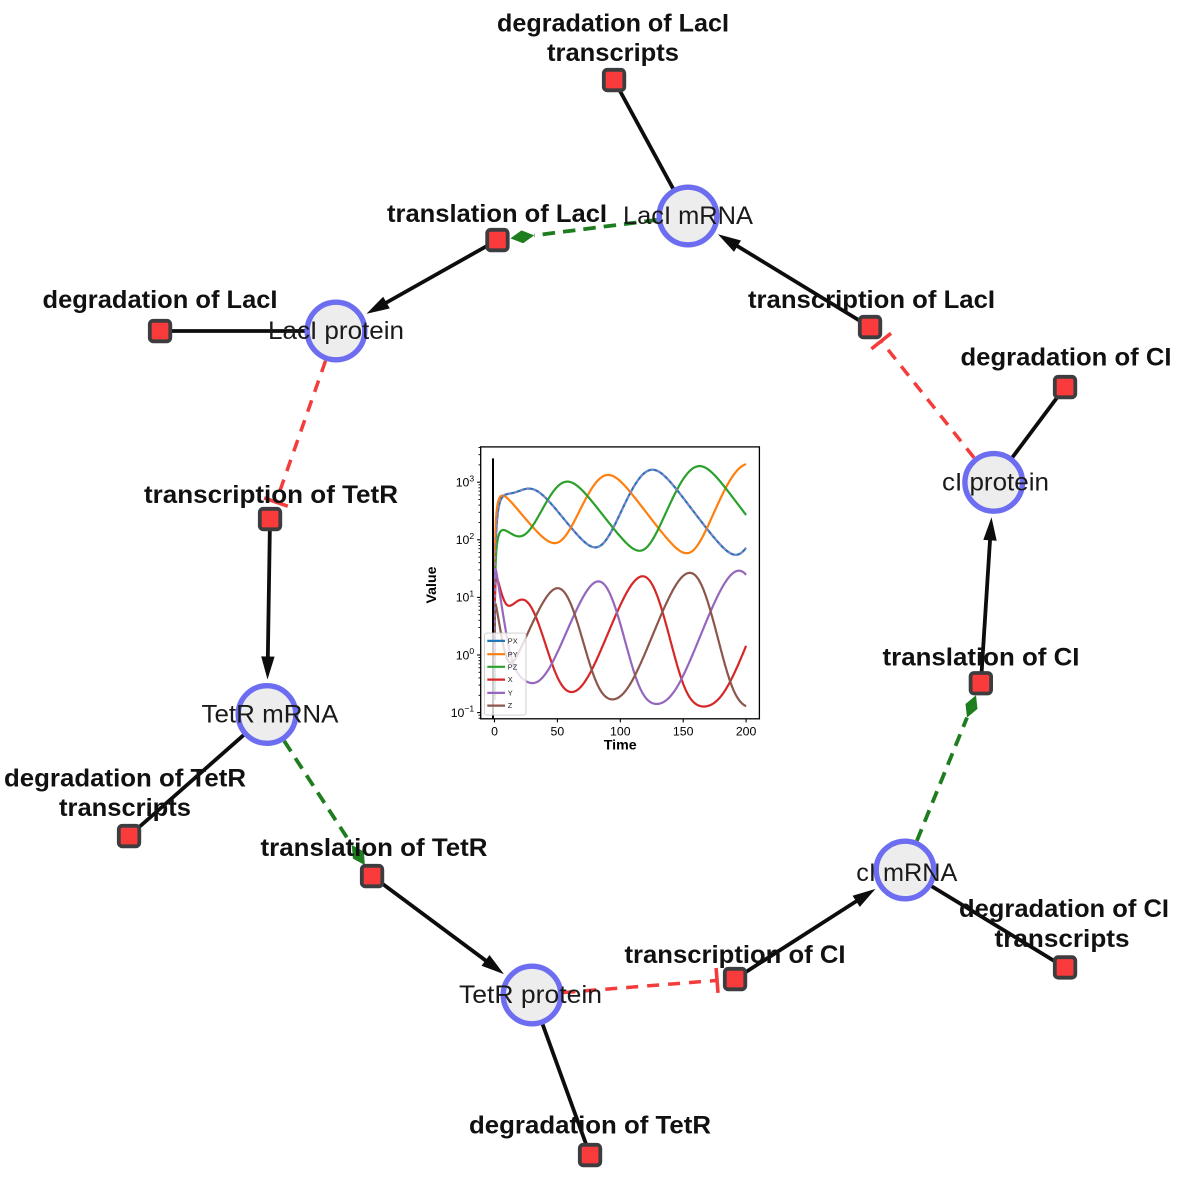 This screenshot has height=1200, width=1189. I want to click on svg-text: translation of CI, so click(981, 658).